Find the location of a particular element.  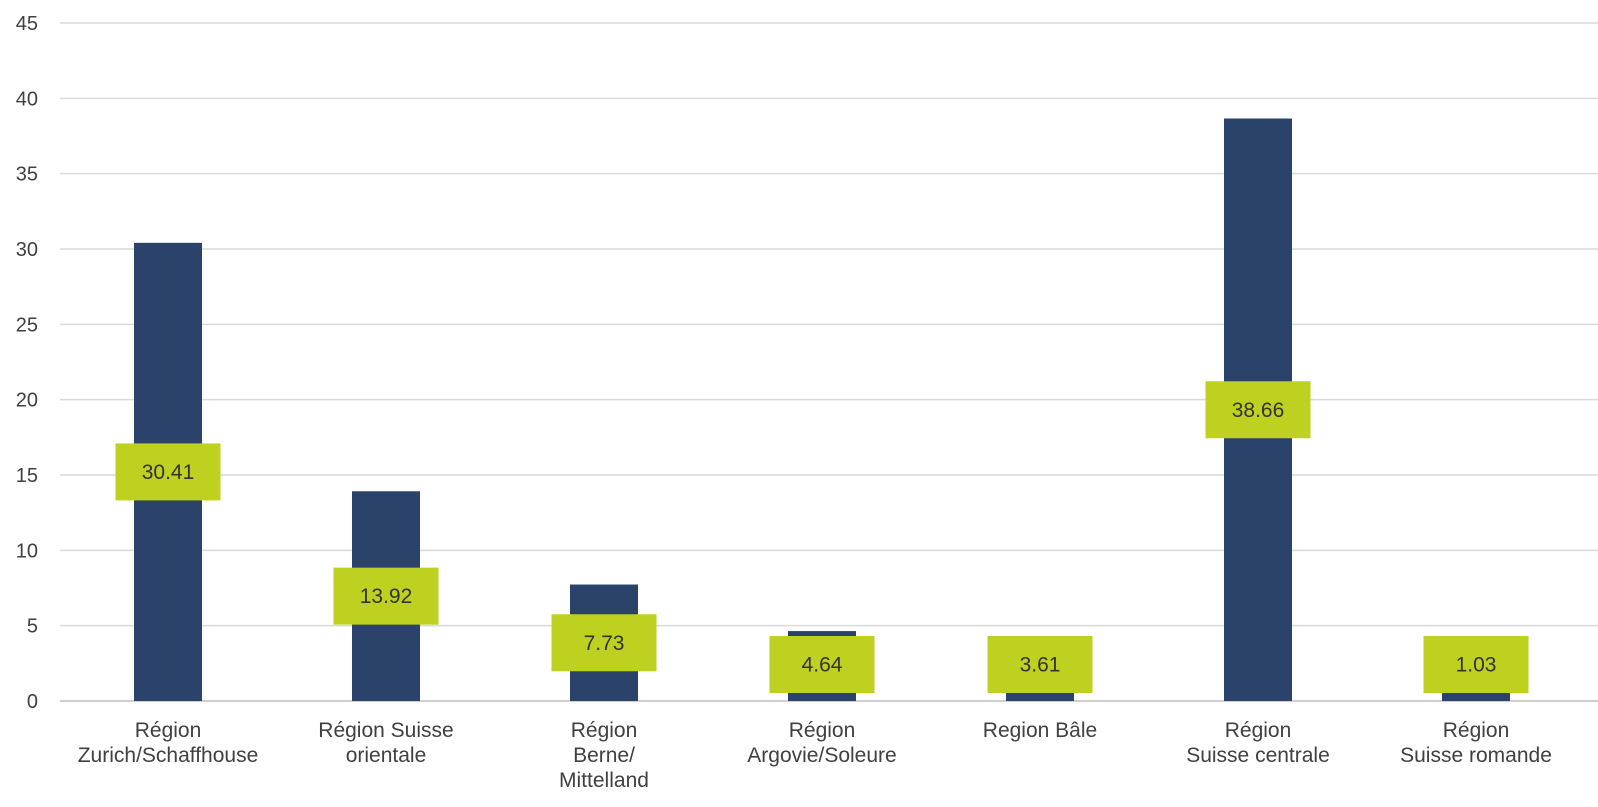

x-tick-label-line: Region Bâle is located at coordinates (1040, 730).